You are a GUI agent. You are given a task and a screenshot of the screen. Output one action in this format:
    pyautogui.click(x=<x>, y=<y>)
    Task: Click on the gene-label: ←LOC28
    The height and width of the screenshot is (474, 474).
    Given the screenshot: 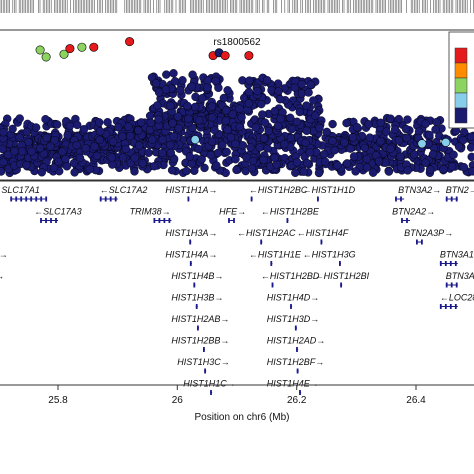 What is the action you would take?
    pyautogui.click(x=457, y=298)
    